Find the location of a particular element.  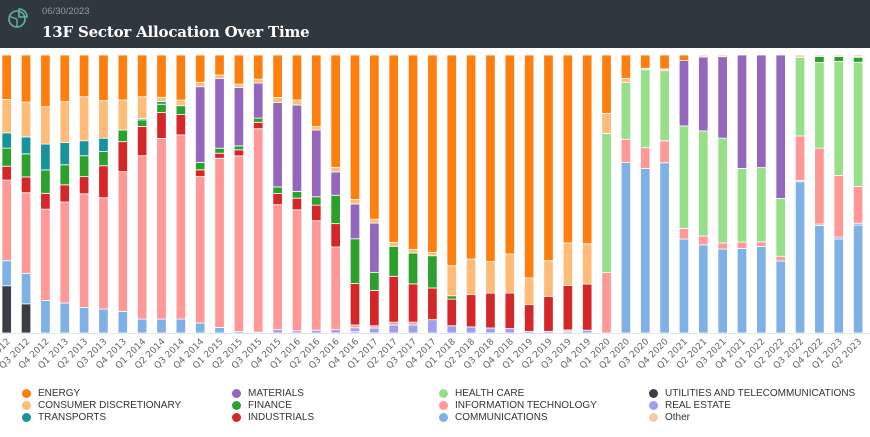

bar-q3-2014 is located at coordinates (181, 194).